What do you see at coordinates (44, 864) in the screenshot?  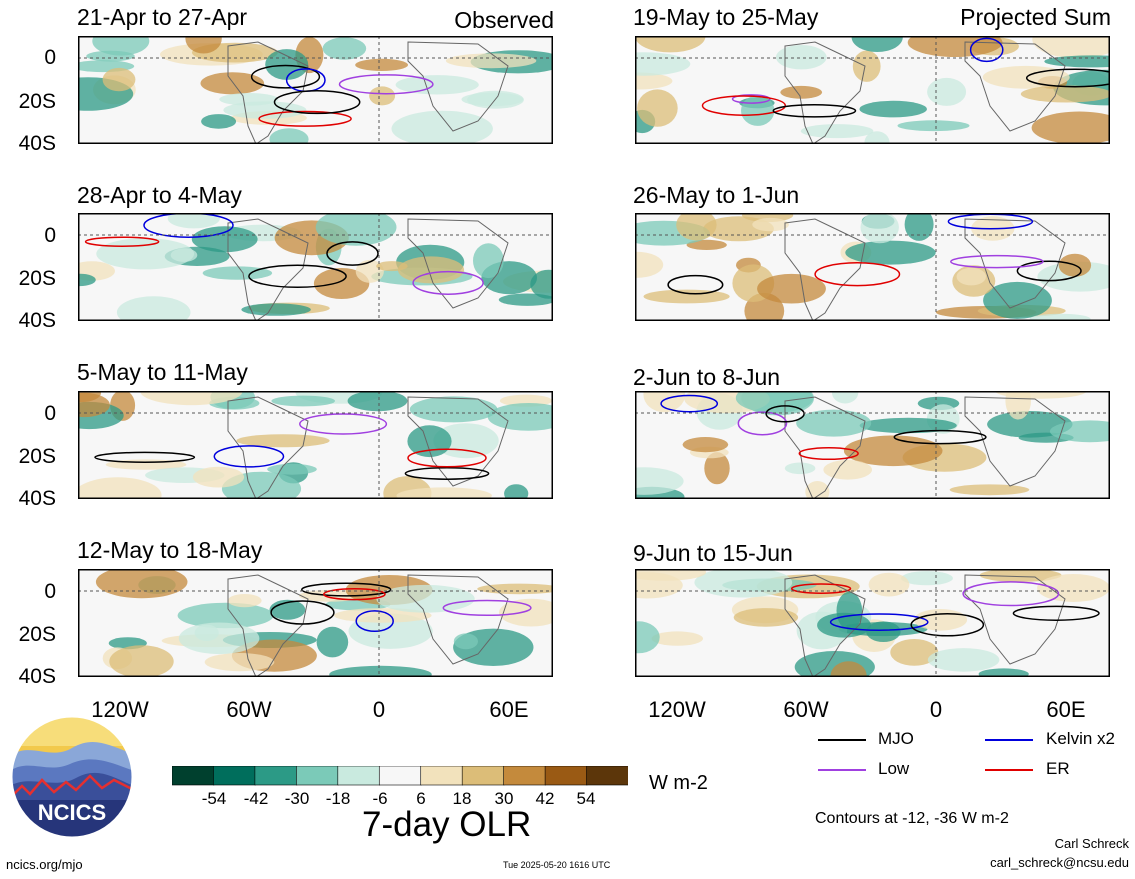 I see `site-link: ncics.org/mjo` at bounding box center [44, 864].